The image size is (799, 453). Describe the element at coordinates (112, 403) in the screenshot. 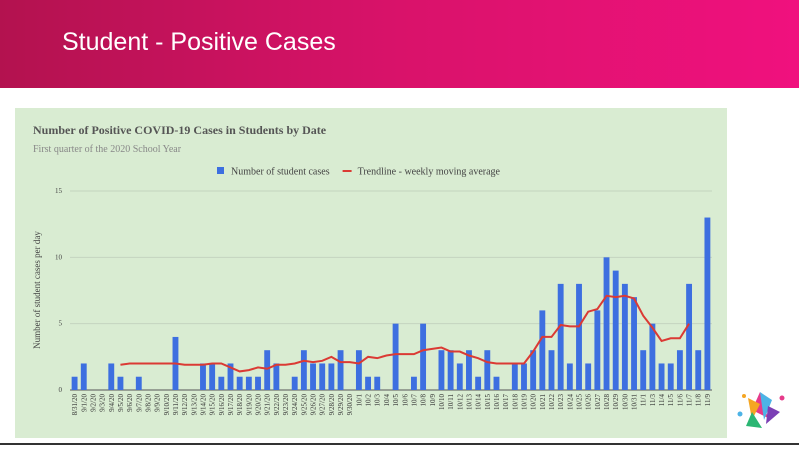

I see `x-tick-label: 9/4/20` at that location.